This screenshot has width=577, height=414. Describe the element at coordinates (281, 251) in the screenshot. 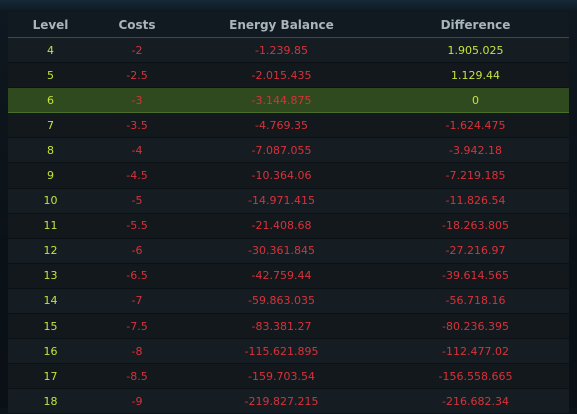

I see `cell-energy-balance: -30.361.845` at that location.